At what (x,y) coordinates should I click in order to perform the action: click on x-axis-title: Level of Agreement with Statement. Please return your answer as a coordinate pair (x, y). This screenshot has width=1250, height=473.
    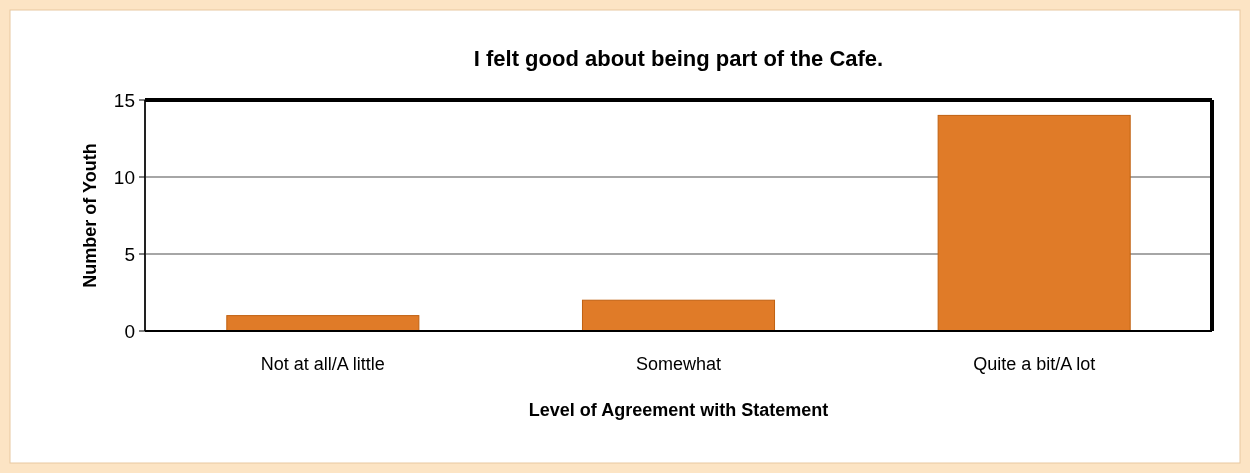
    Looking at the image, I should click on (678, 410).